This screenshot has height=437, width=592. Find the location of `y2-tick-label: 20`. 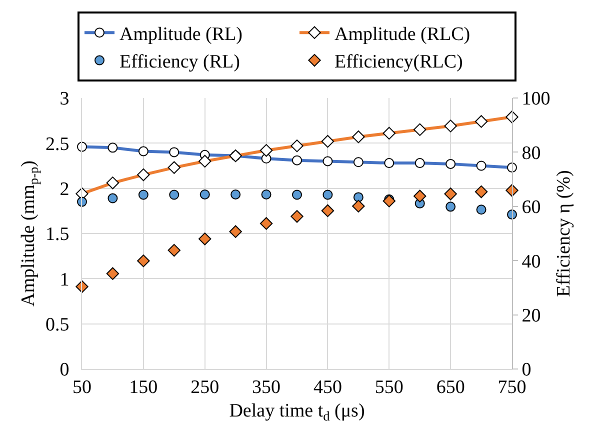

y2-tick-label: 20 is located at coordinates (531, 315).